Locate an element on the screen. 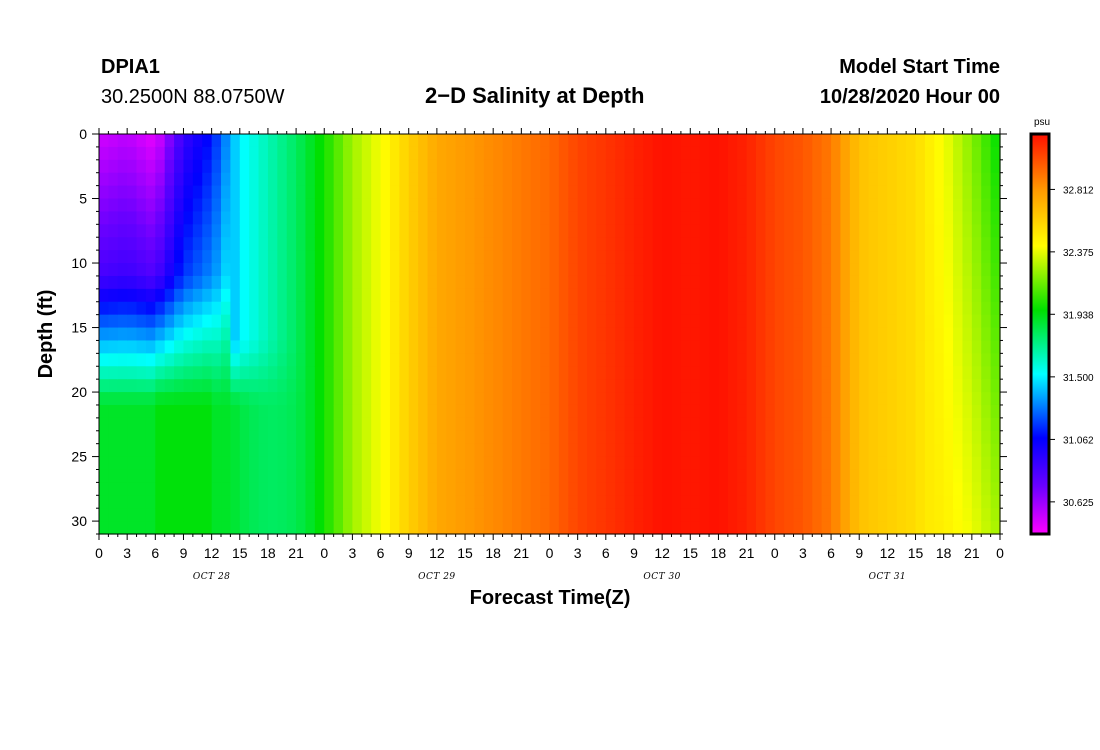  x-tick-label: 15 is located at coordinates (465, 553).